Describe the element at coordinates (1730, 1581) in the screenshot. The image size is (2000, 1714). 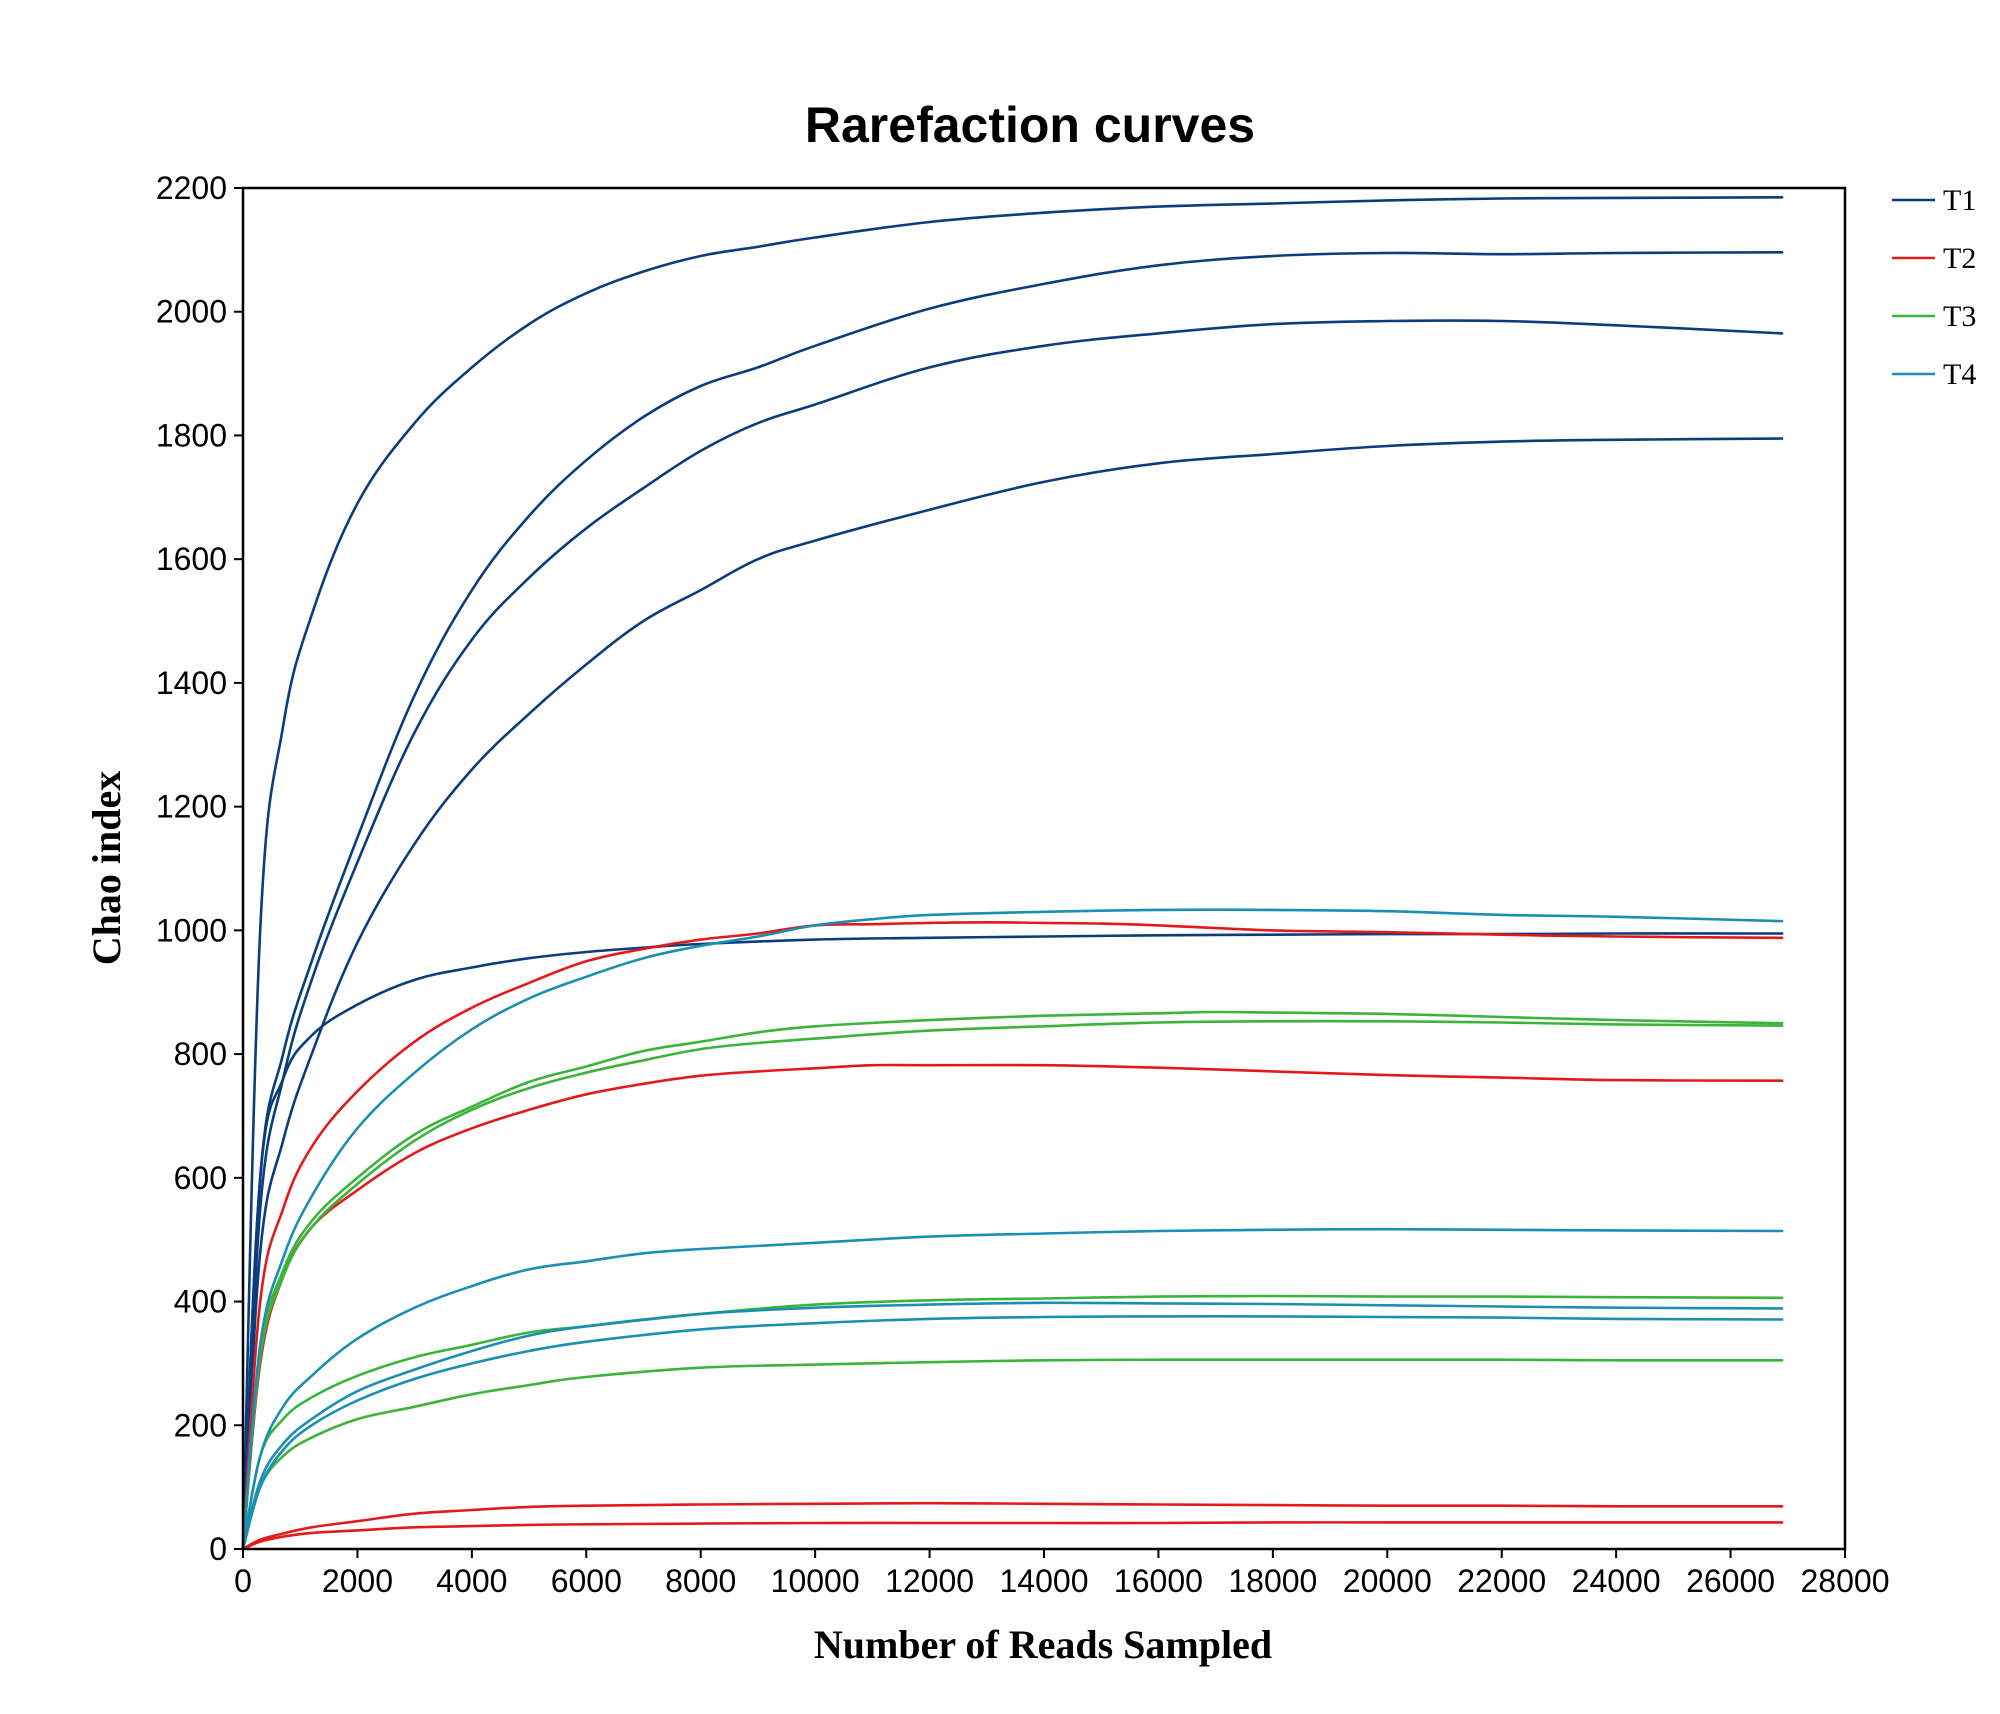
I see `x-tick-label: 26000` at that location.